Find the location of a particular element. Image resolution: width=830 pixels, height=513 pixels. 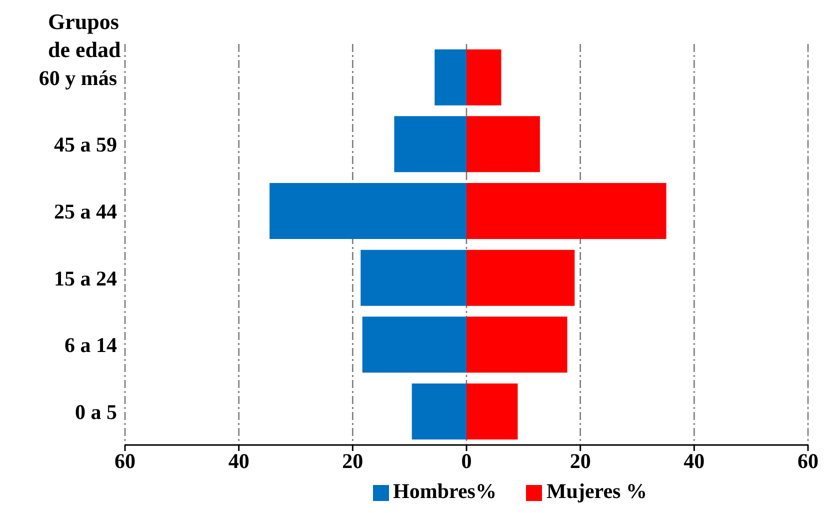

y-tick-label: 45 a 59 is located at coordinates (85, 144).